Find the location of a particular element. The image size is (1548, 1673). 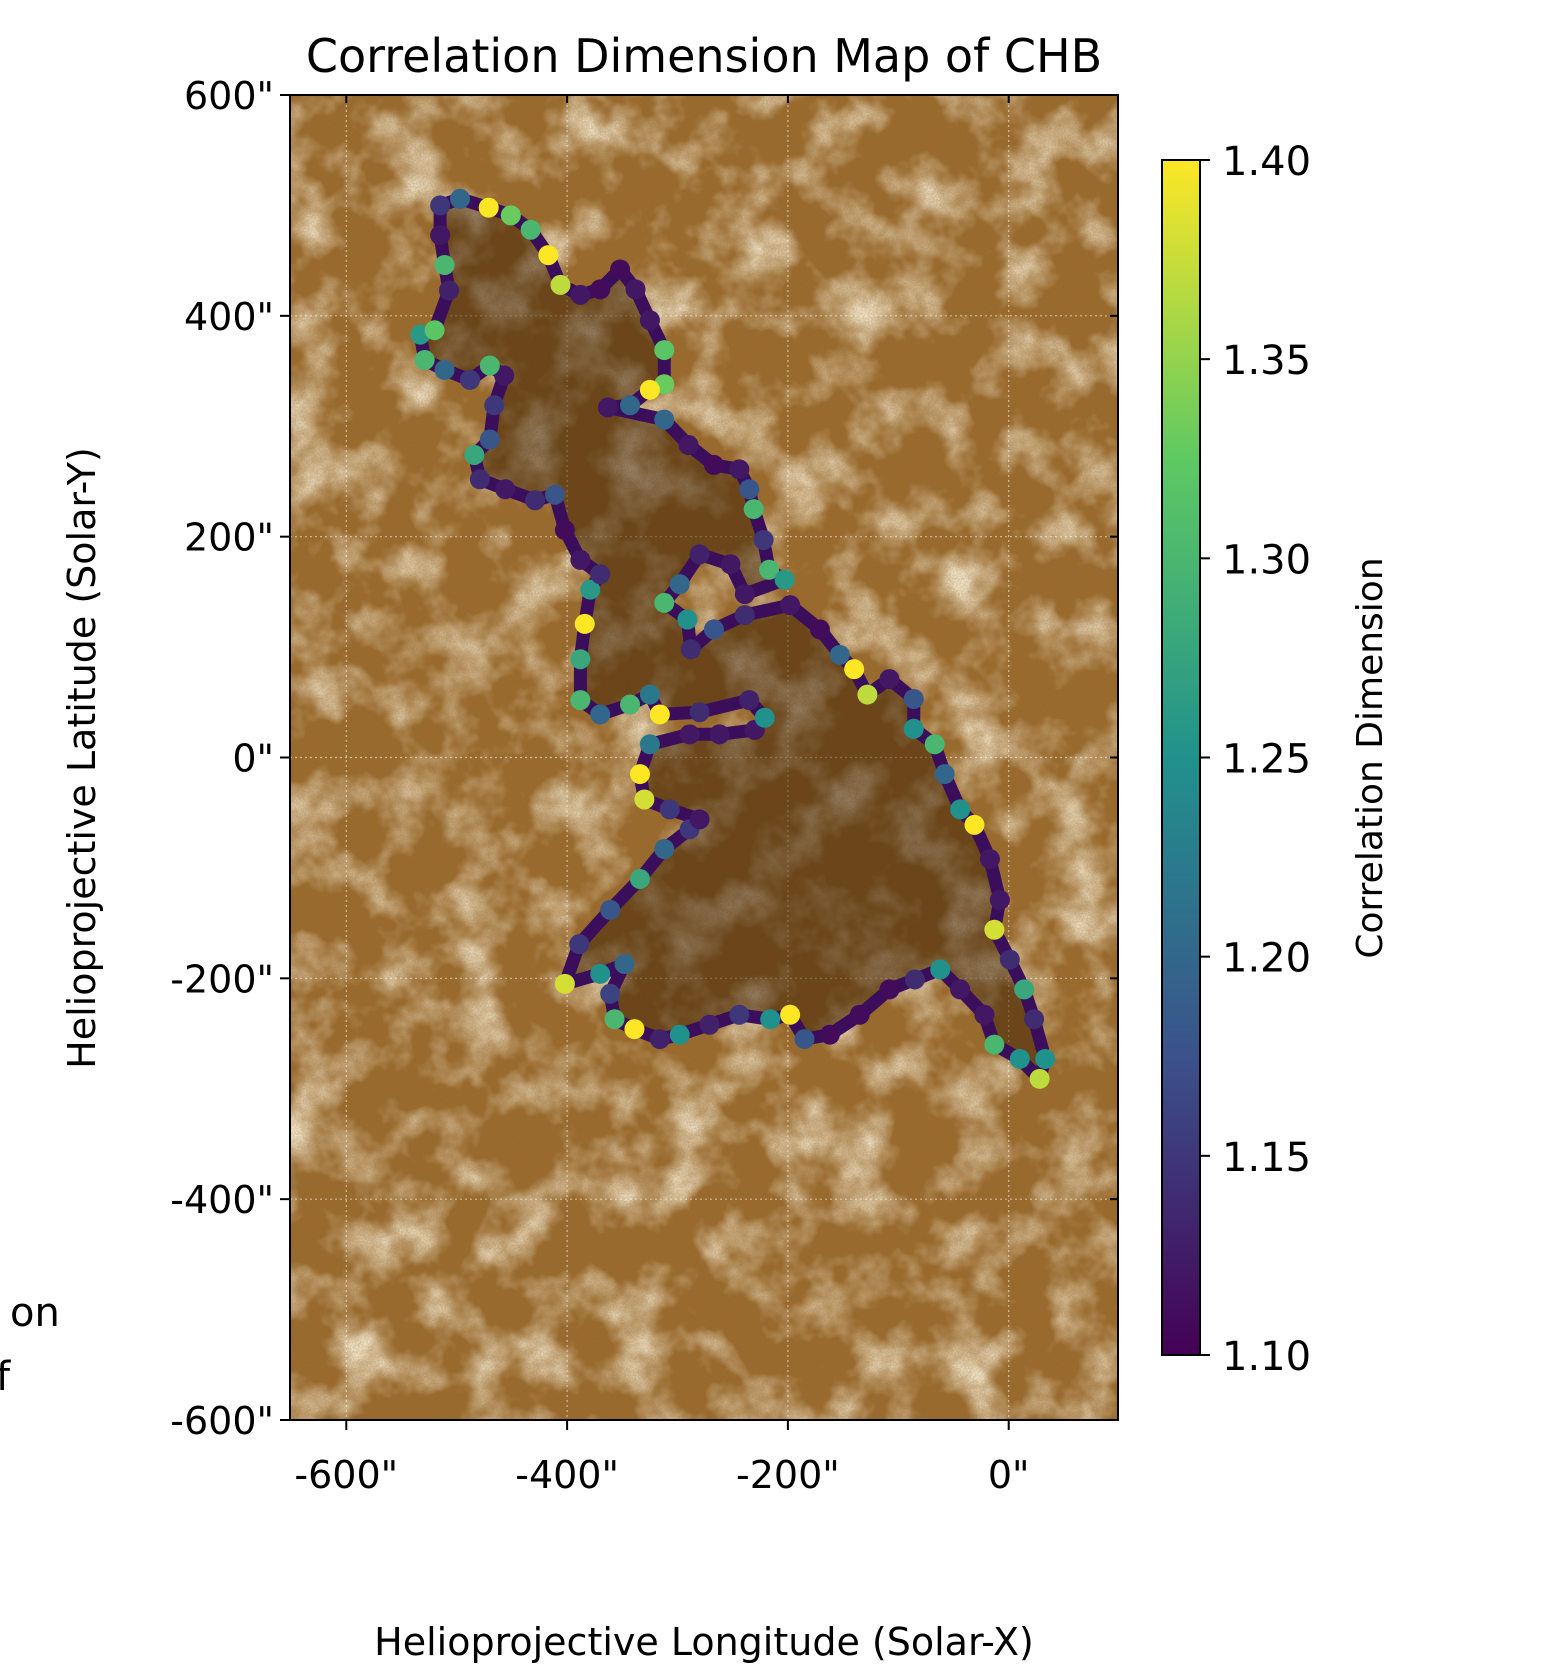

colorbar-tick-label: 1.35 is located at coordinates (1266, 361).